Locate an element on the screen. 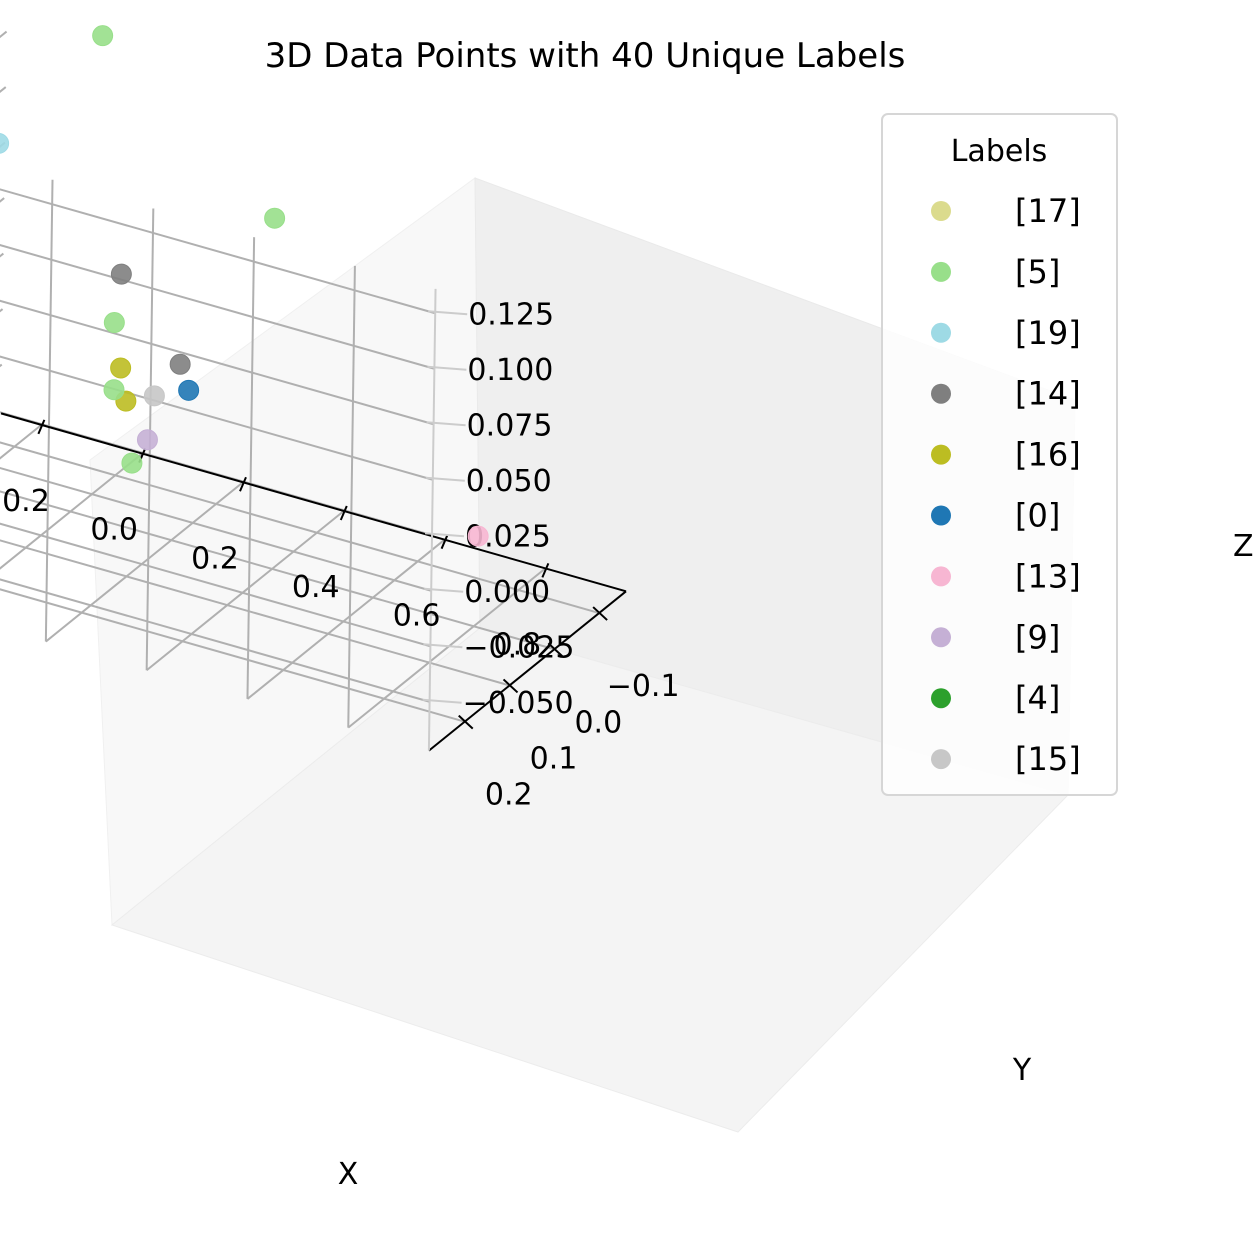 The width and height of the screenshot is (1256, 1238). legend-label: [14] is located at coordinates (1048, 394).